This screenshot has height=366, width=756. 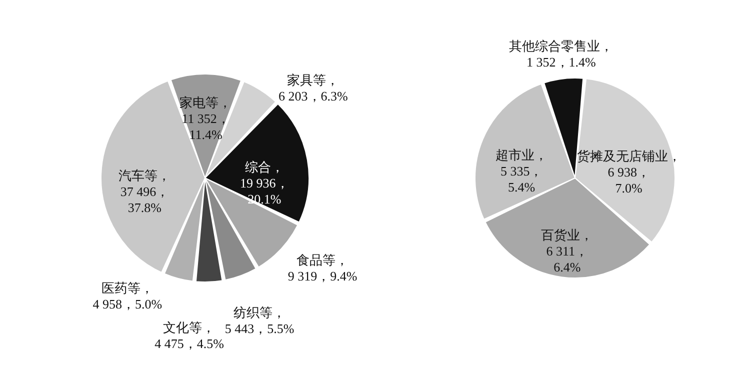 I want to click on slice-label: 汽车等，37 496，37.8%, so click(x=144, y=192).